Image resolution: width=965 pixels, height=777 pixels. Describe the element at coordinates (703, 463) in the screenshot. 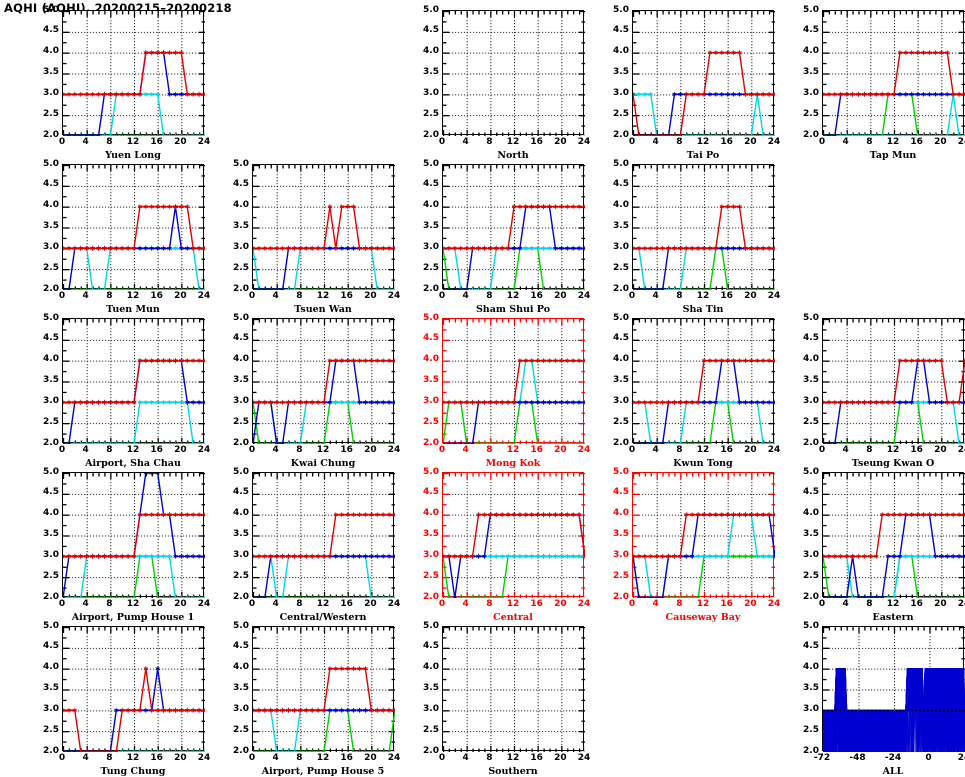

I see `panel-title: Kwun Tong` at that location.